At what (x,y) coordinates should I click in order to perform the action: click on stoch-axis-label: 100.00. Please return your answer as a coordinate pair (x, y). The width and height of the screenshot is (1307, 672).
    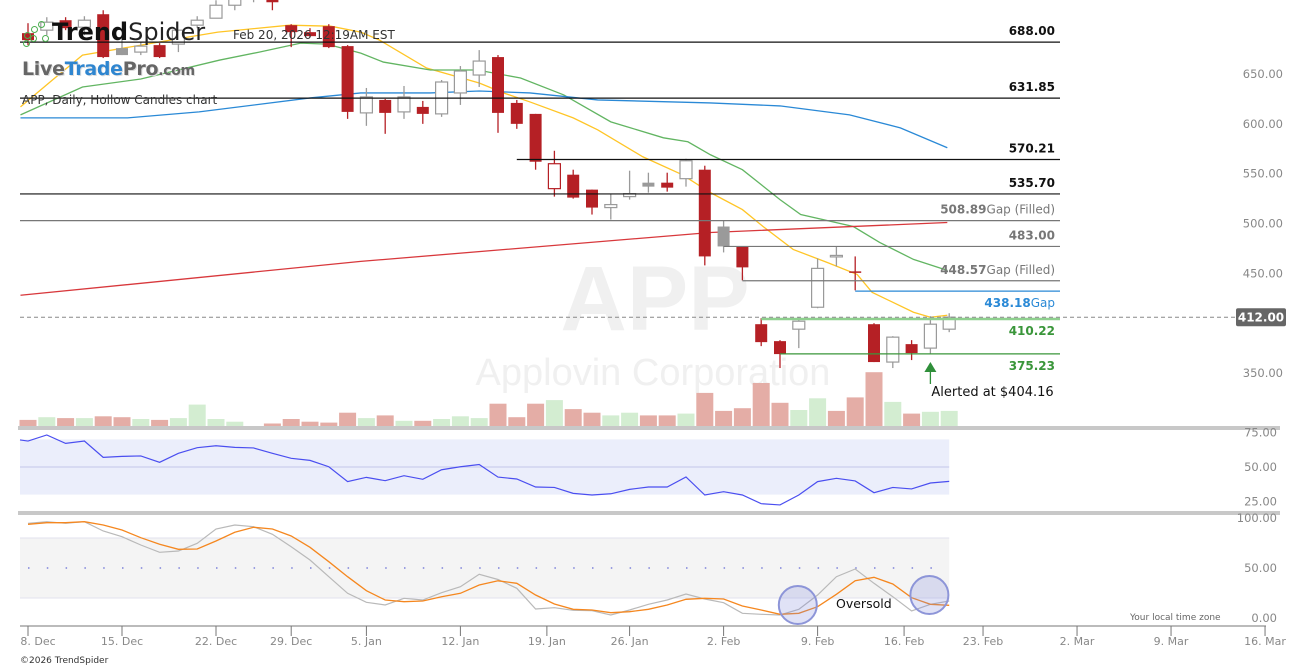
    Looking at the image, I should click on (1257, 518).